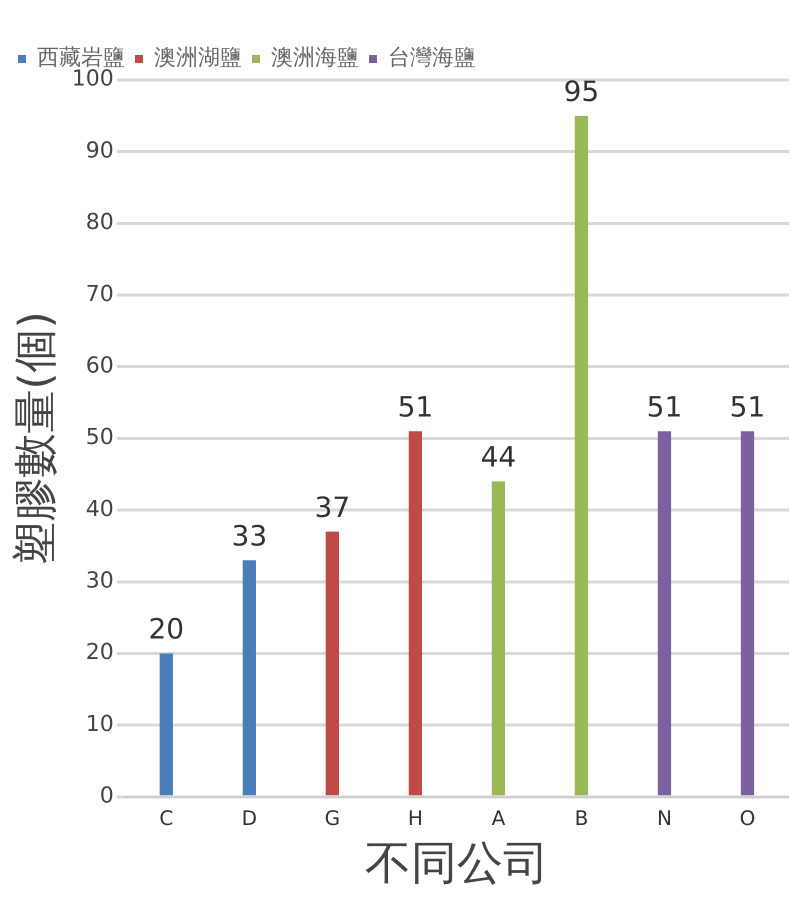 This screenshot has height=908, width=807. I want to click on x-tick-label: B, so click(581, 818).